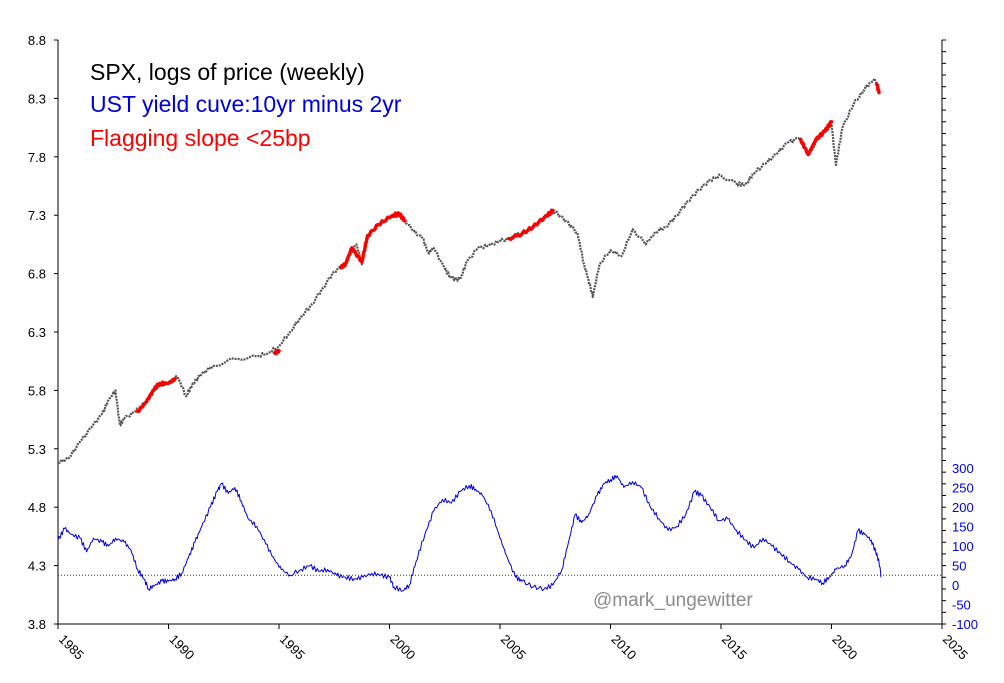 The width and height of the screenshot is (1004, 683). What do you see at coordinates (955, 647) in the screenshot?
I see `x-tick-label: 2025` at bounding box center [955, 647].